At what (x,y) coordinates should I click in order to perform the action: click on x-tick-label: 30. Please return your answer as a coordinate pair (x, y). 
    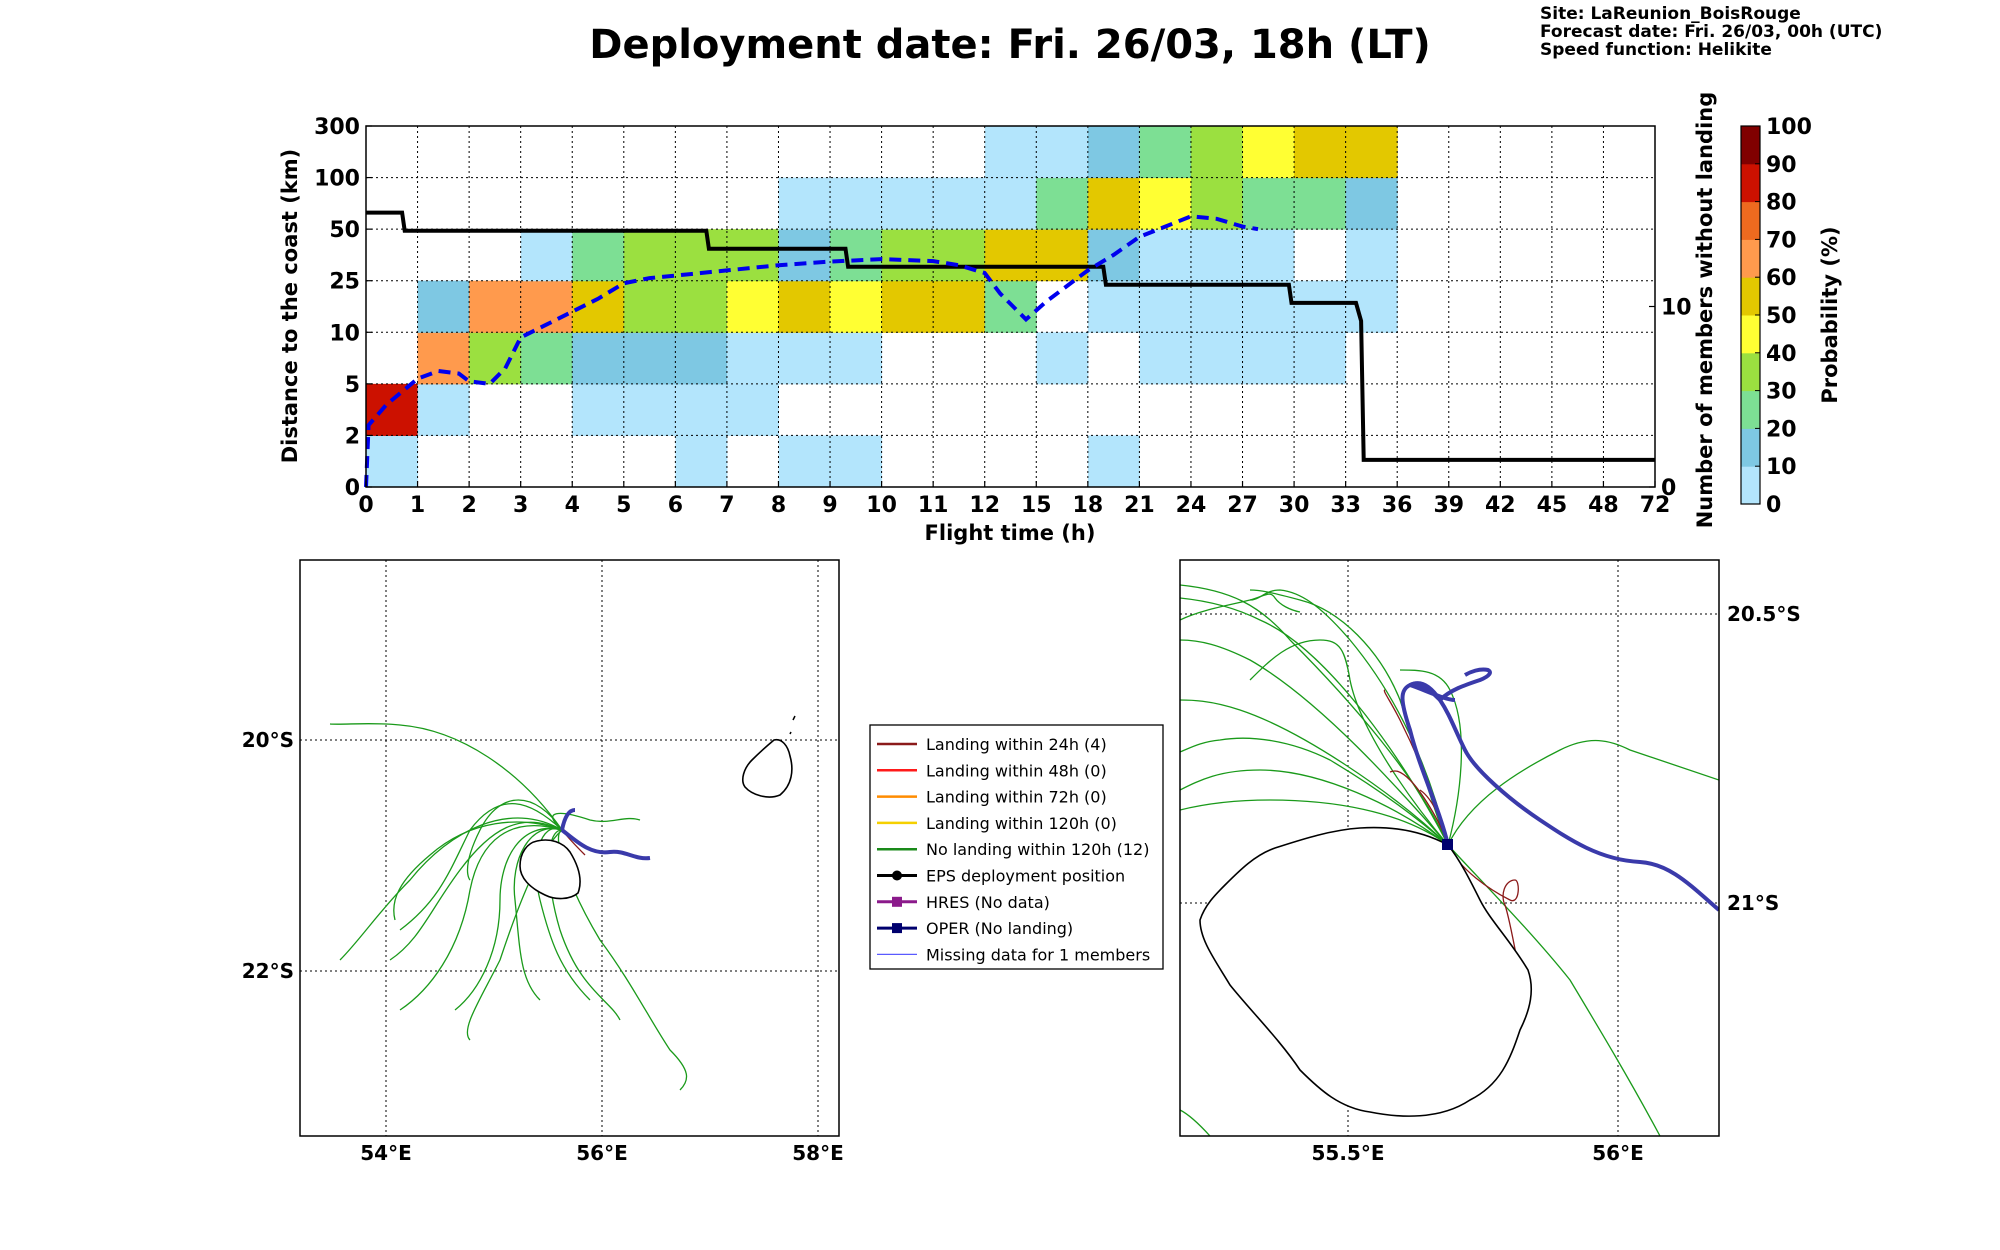
    Looking at the image, I should click on (1294, 505).